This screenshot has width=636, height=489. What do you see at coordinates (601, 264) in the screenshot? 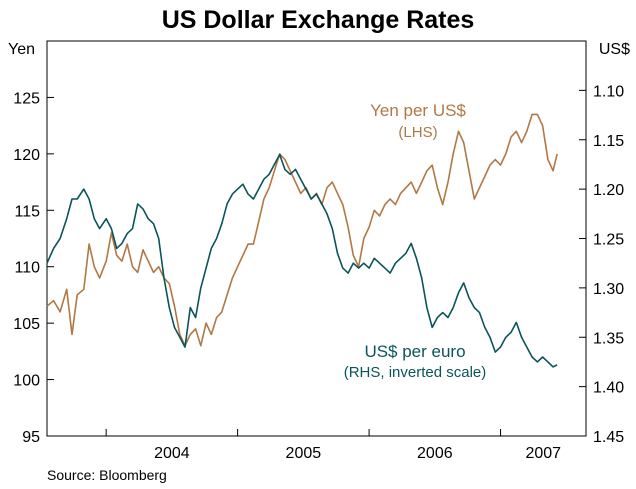
I see `right-axis-ticks: 1.10 1.15 1.20 1.25 1.30 1.35 1.40 1.45` at bounding box center [601, 264].